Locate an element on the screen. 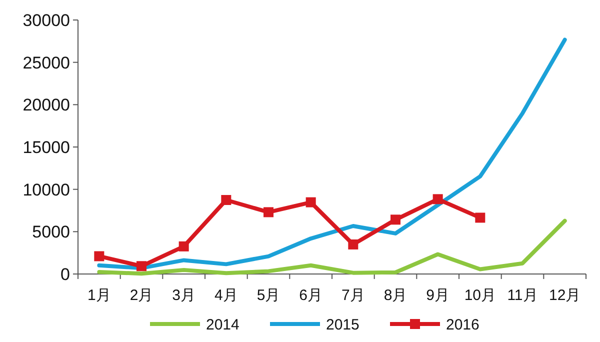  x-tick-label: 8月 is located at coordinates (396, 295).